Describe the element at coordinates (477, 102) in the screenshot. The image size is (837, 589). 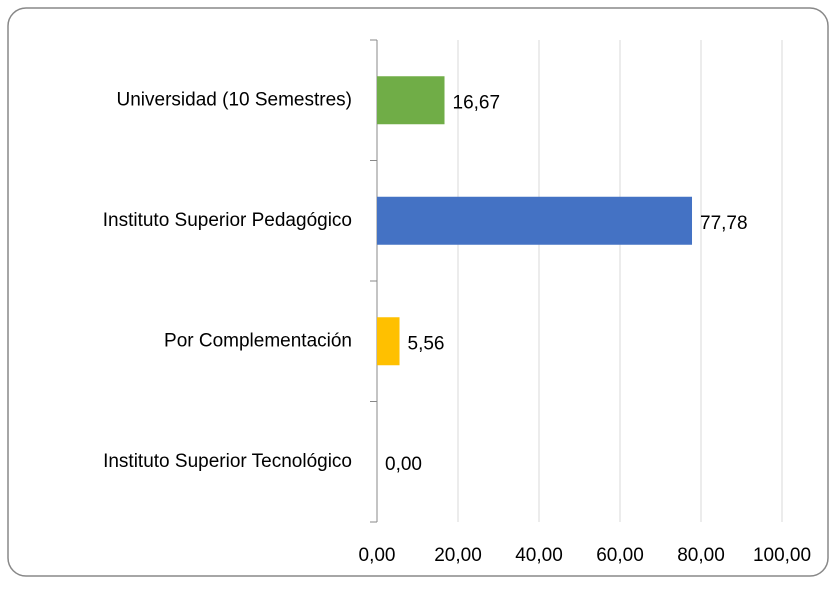
I see `data-label: 16,67` at that location.